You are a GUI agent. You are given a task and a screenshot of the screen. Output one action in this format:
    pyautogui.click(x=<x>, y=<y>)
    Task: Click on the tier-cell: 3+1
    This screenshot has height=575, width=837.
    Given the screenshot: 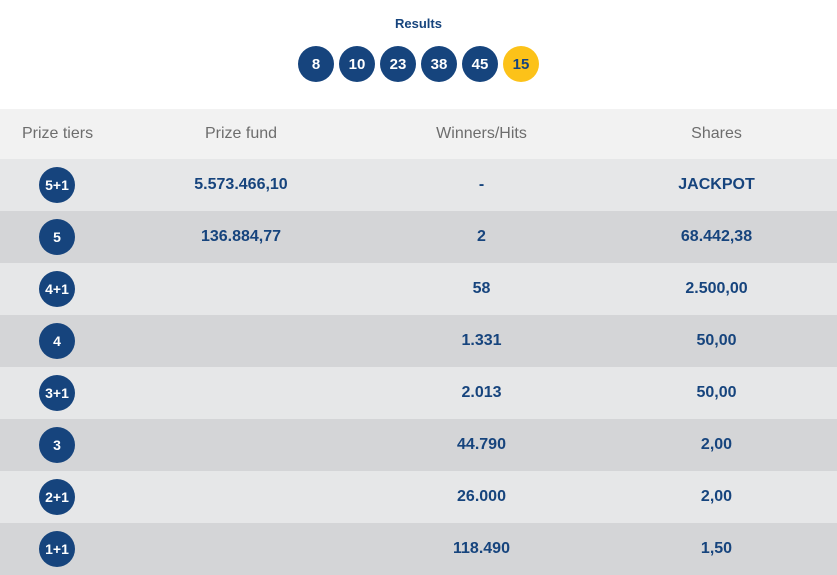 What is the action you would take?
    pyautogui.click(x=57, y=393)
    